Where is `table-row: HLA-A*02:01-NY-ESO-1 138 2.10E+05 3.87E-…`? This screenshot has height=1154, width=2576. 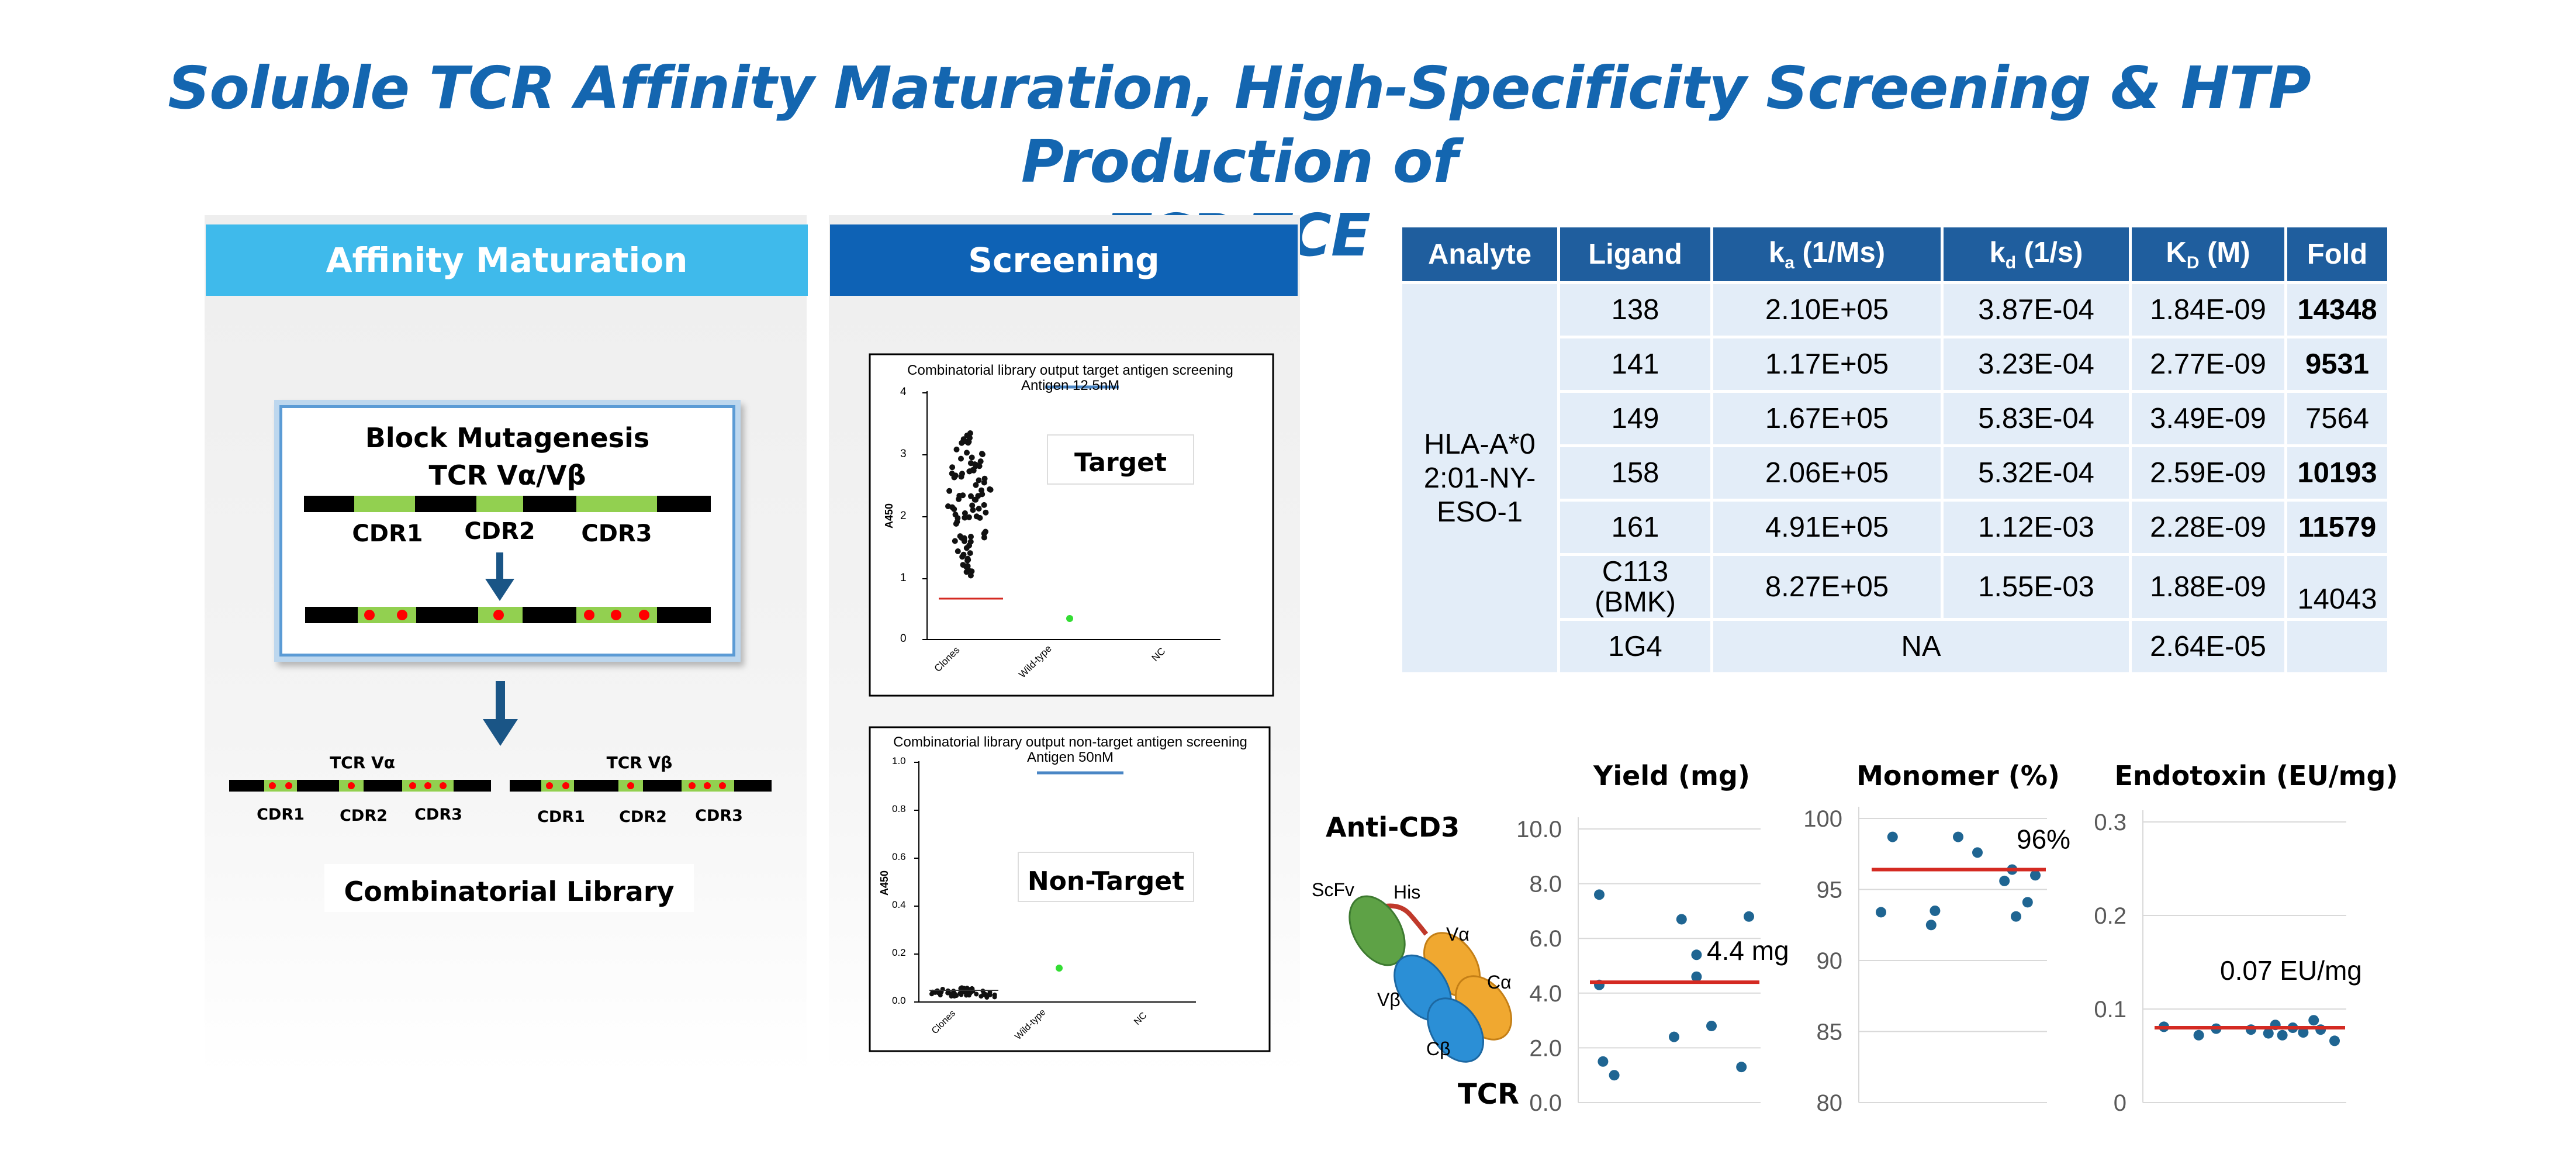
table-row: HLA-A*02:01-NY-ESO-1 138 2.10E+05 3.87E-… is located at coordinates (1894, 478).